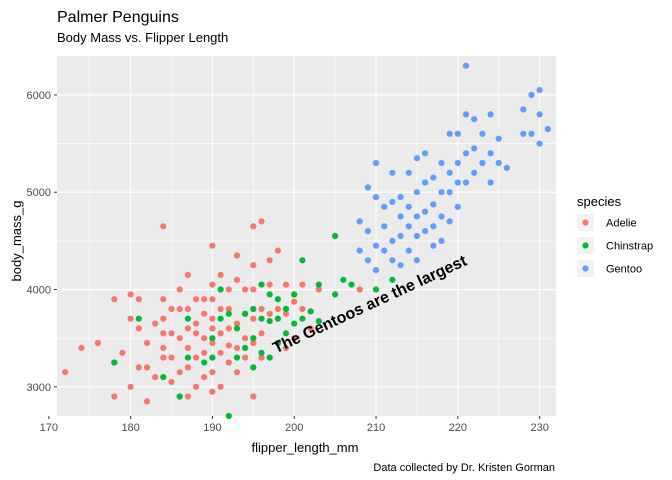 The width and height of the screenshot is (672, 480). What do you see at coordinates (142, 37) in the screenshot?
I see `chart-subtitle: Body Mass vs. Flipper Length` at bounding box center [142, 37].